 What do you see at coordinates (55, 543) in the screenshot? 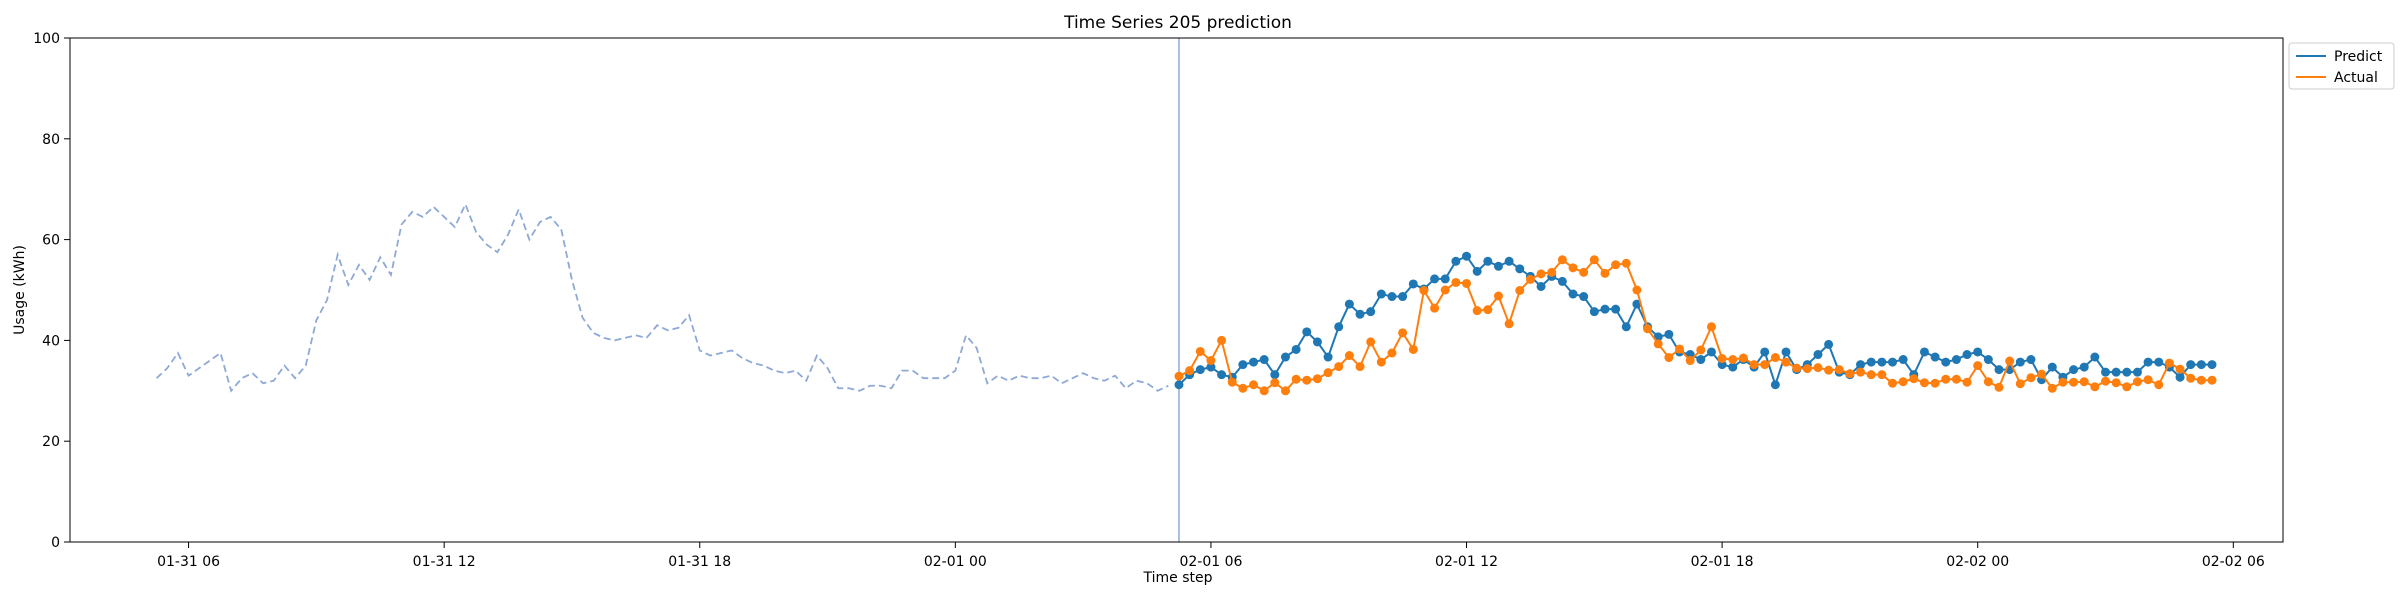
I see `y-tick-label: 0` at bounding box center [55, 543].